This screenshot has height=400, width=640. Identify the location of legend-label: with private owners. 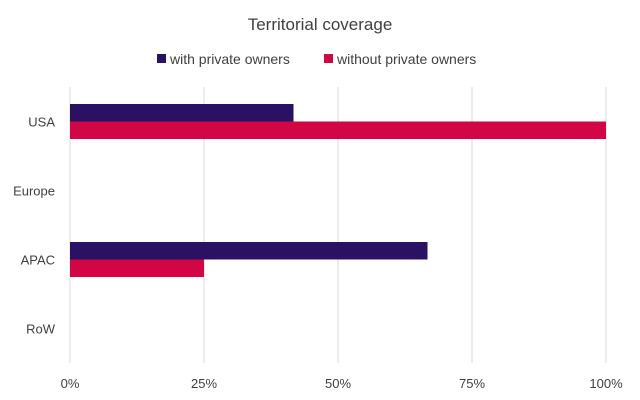
(229, 59).